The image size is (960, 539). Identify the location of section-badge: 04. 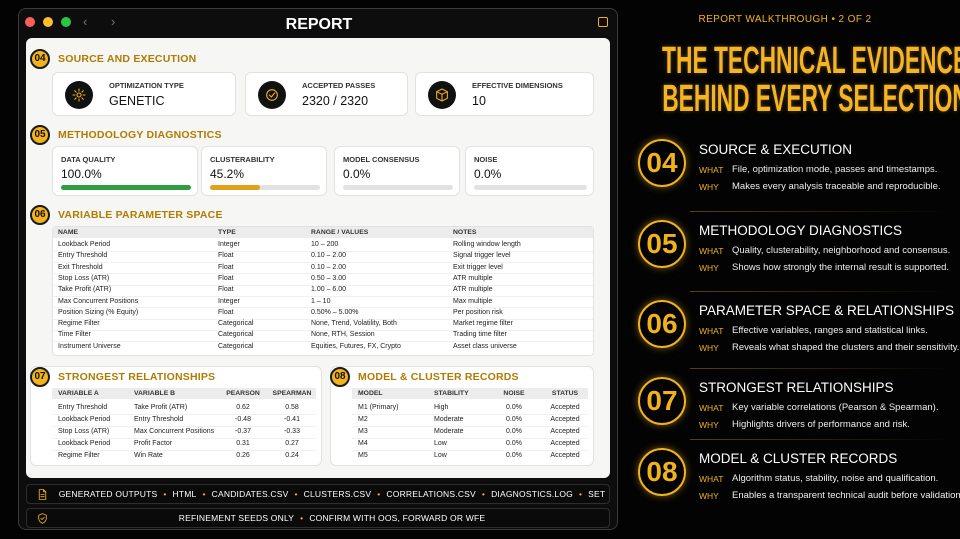
(40, 59).